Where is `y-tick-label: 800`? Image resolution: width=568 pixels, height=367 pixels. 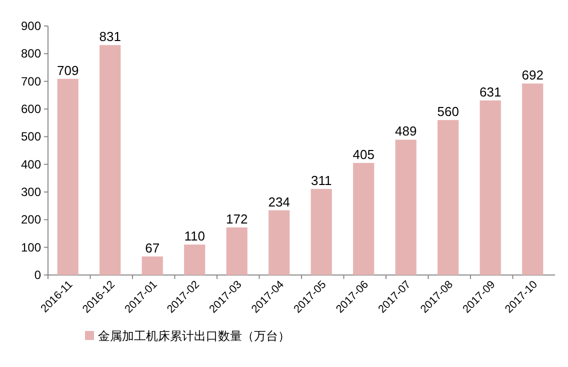
y-tick-label: 800 is located at coordinates (31, 53).